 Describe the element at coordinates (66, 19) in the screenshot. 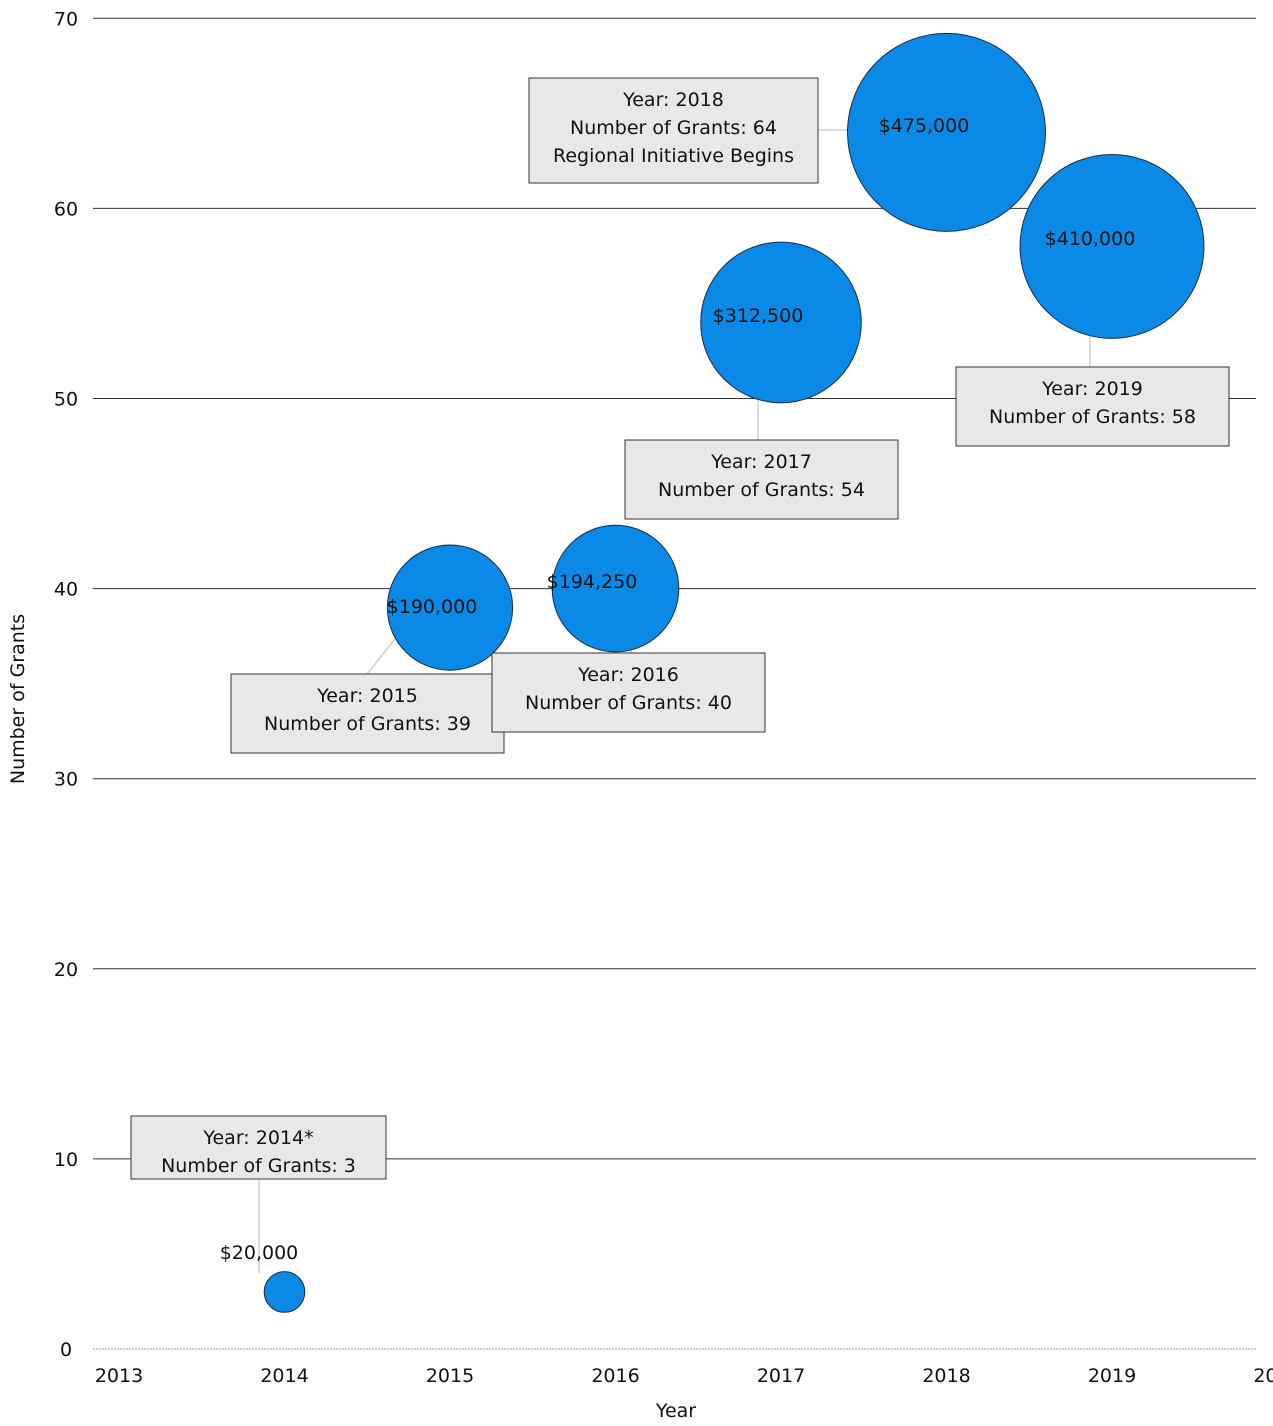

I see `y-tick-label: 70` at that location.